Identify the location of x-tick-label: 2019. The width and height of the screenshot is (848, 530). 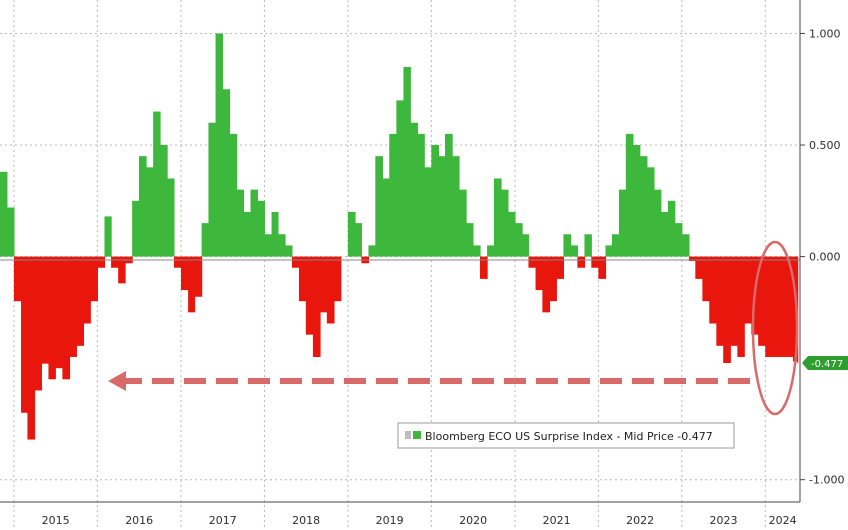
(390, 520).